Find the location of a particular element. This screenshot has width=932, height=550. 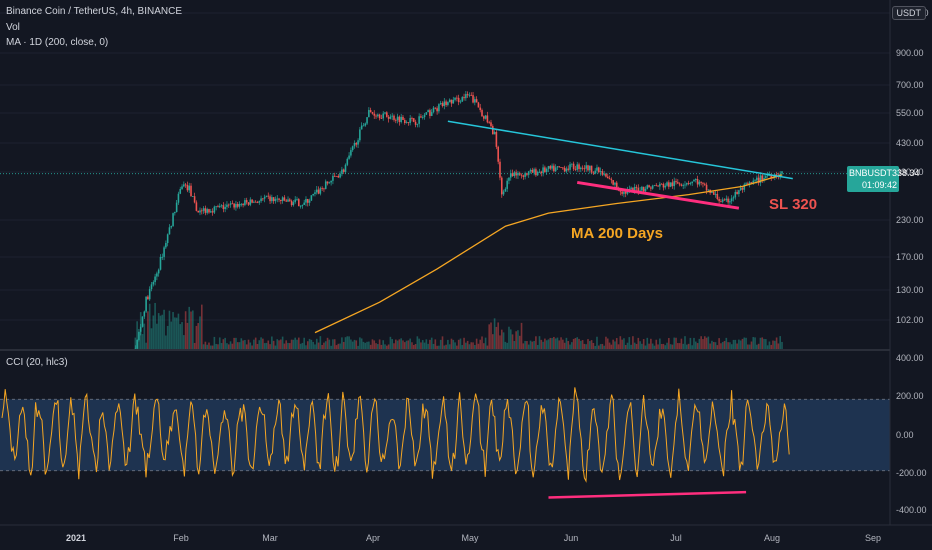

cci-axis-labels: 400.00 200.00 0.00 -200.00 -400.00 is located at coordinates (911, 434).